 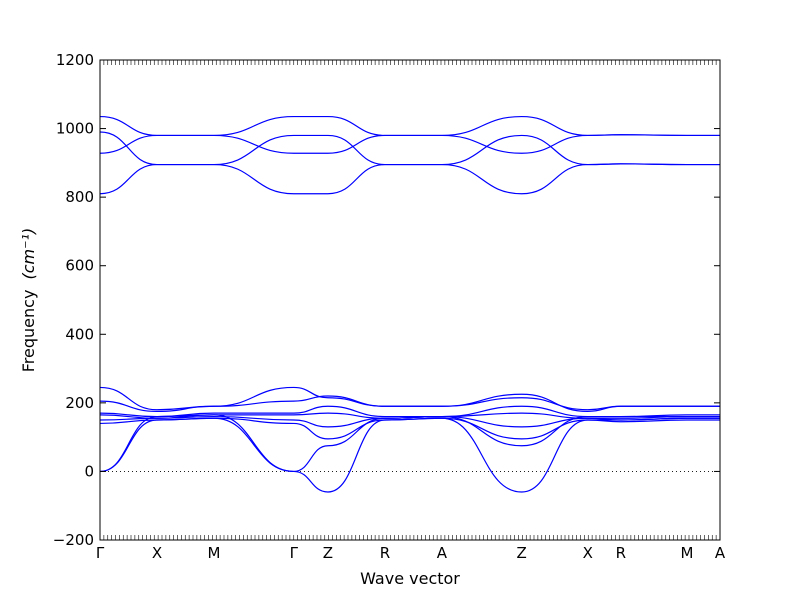 I want to click on y-tick-label: 1200, so click(x=75, y=60).